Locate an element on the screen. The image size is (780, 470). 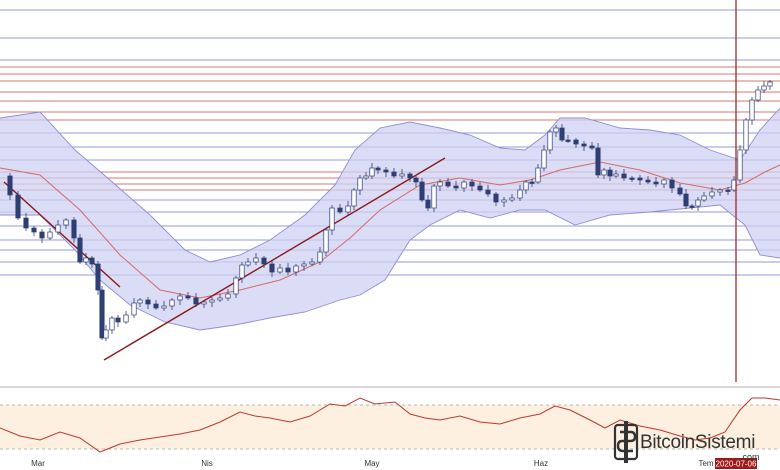
date-tag-background is located at coordinates (736, 463).